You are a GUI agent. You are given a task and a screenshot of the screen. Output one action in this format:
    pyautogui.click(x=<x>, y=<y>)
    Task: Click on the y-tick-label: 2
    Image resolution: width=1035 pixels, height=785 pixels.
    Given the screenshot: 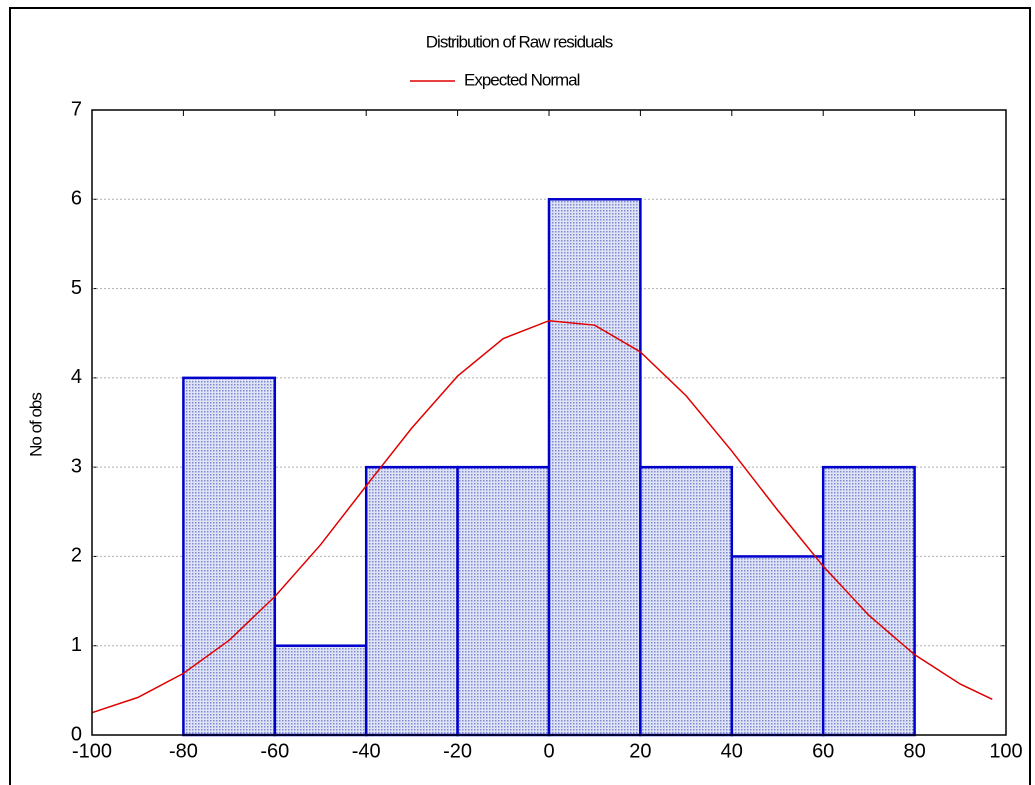 What is the action you would take?
    pyautogui.click(x=76, y=556)
    